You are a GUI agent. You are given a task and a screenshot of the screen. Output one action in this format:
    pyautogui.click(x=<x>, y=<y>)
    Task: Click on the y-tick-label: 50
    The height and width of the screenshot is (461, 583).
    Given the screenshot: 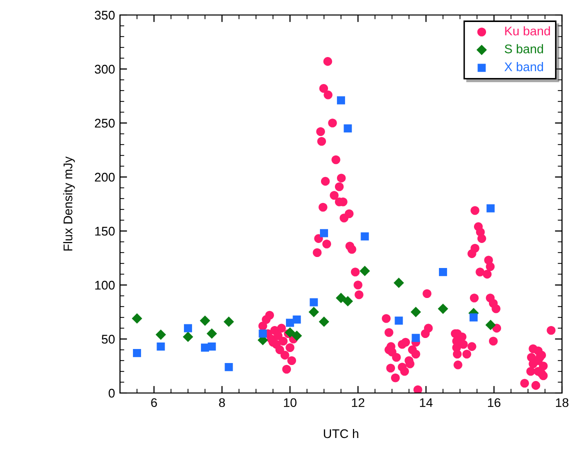 What is the action you would take?
    pyautogui.click(x=108, y=339)
    